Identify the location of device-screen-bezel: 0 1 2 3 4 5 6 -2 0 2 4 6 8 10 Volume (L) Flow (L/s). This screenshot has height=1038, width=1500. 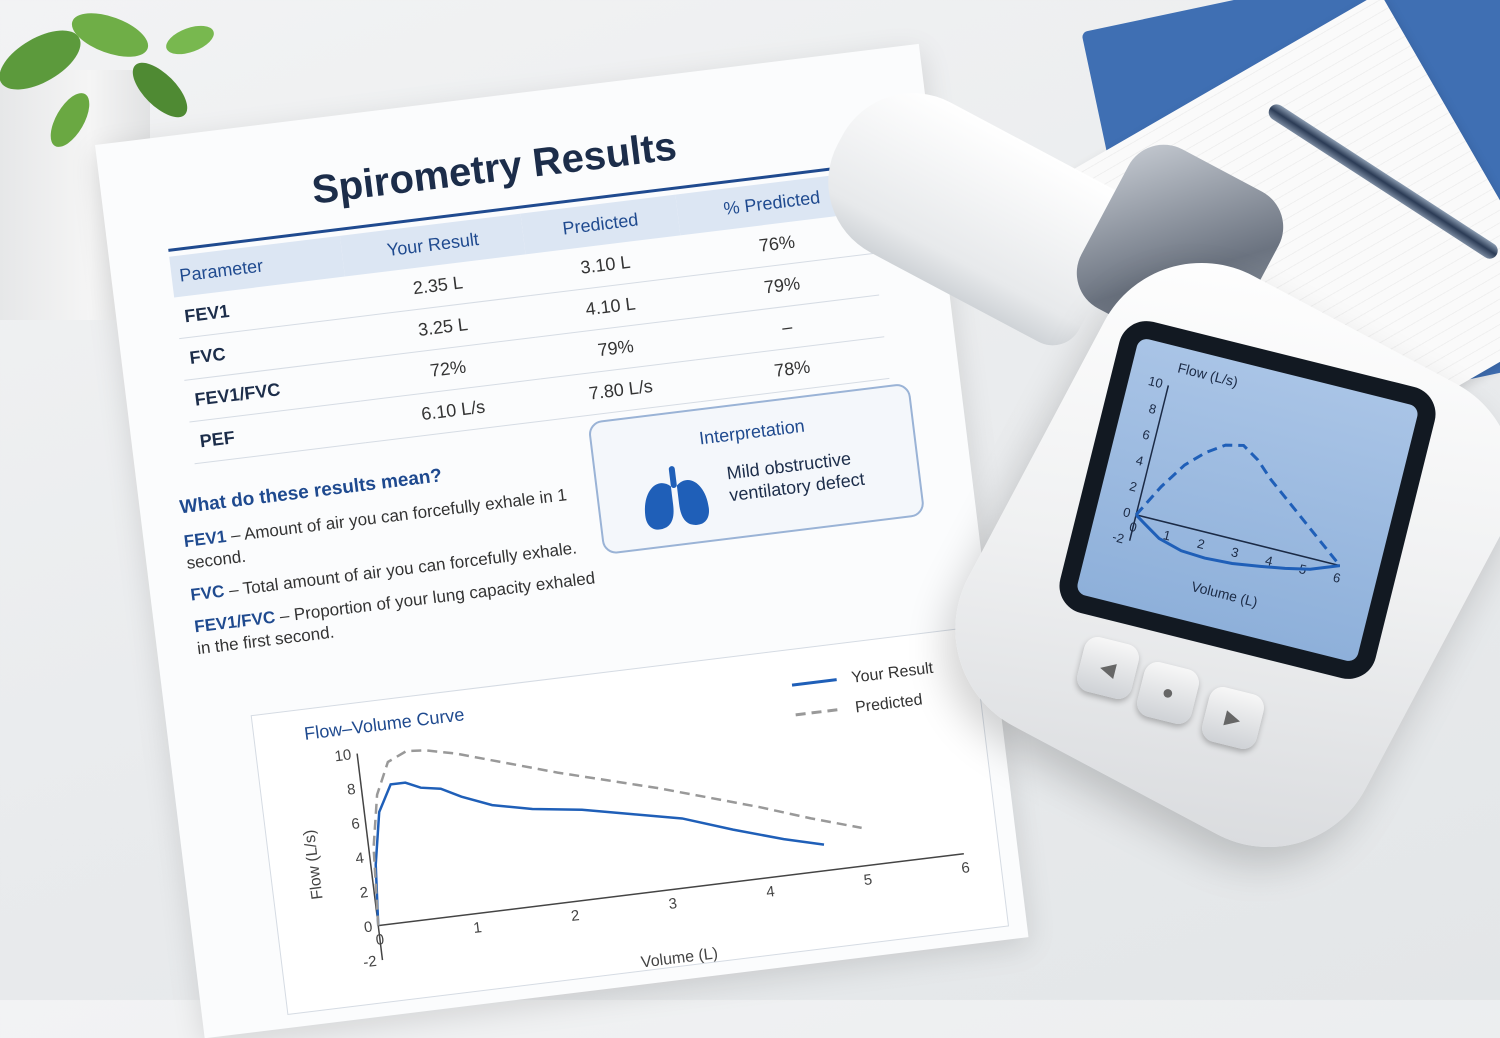
(1247, 500).